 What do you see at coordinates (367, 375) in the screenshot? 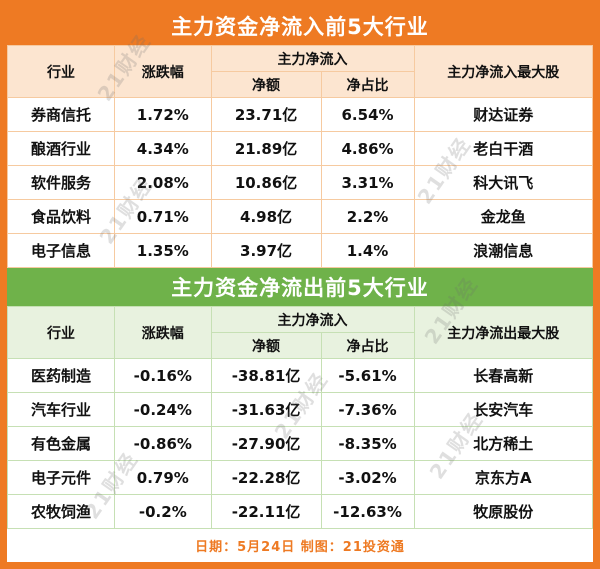
I see `cell-net-ratio: -5.61%` at bounding box center [367, 375].